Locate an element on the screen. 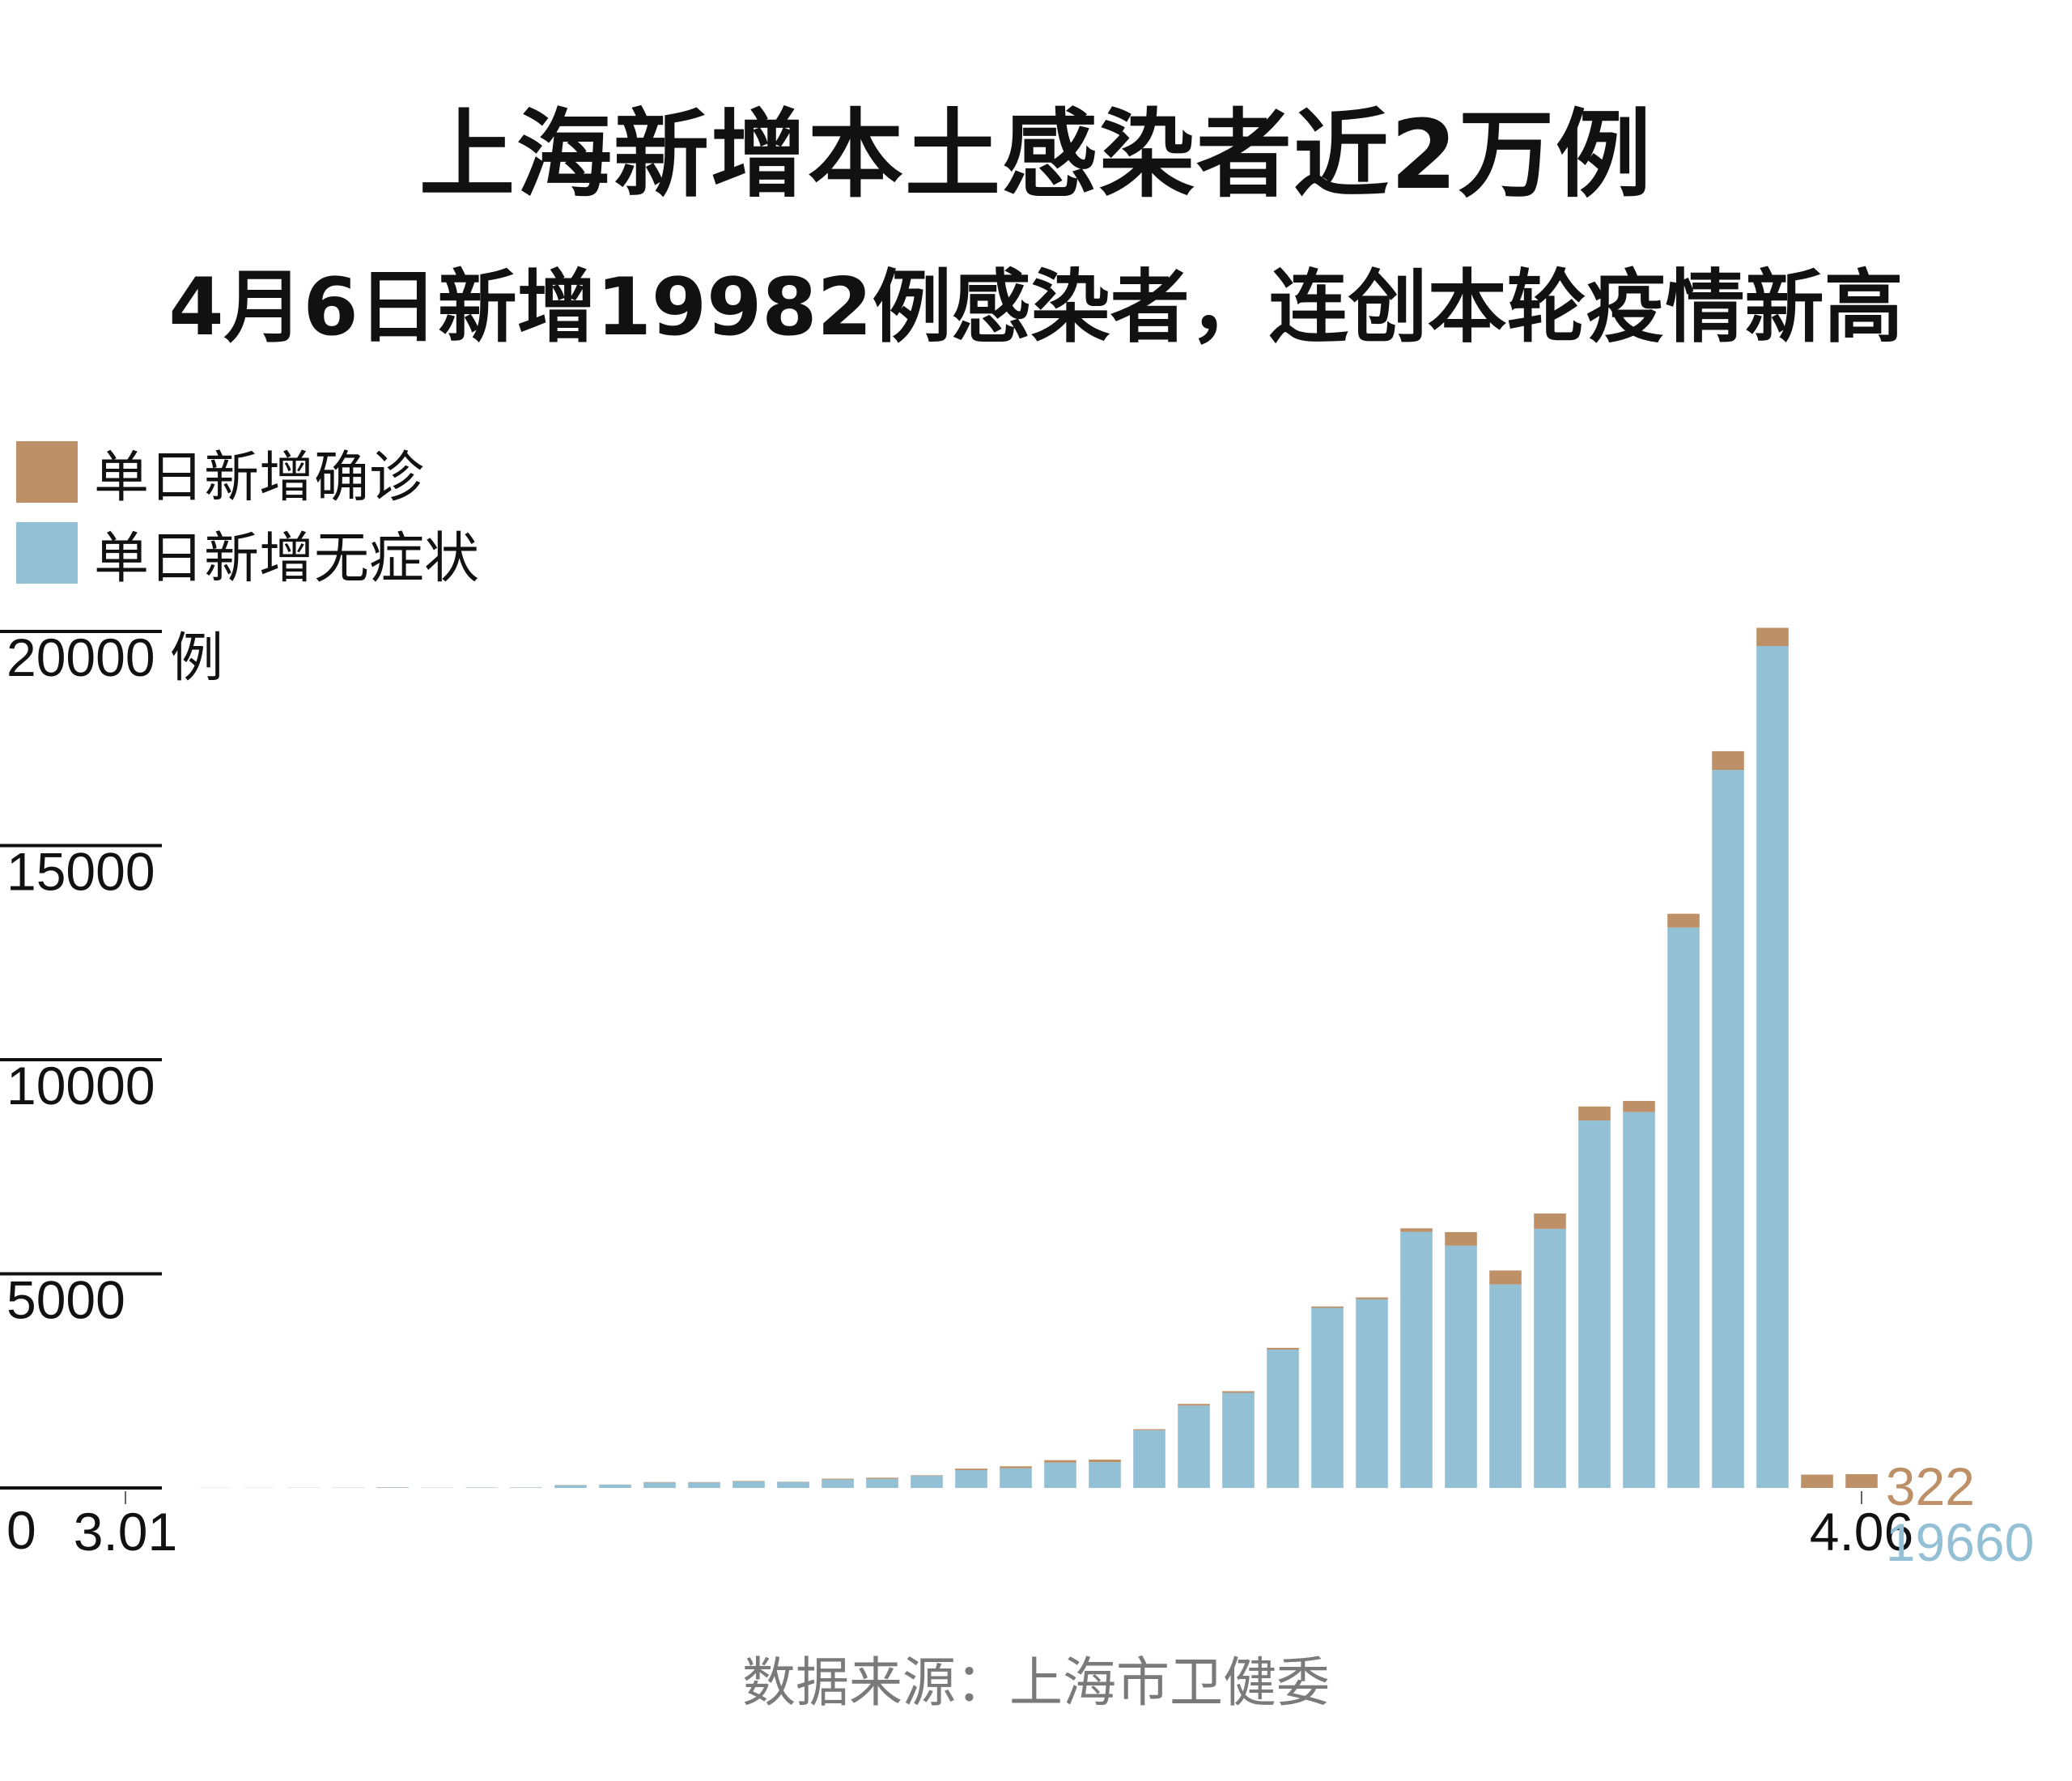  legend-item-confirmed: 单日新增确诊 is located at coordinates (220, 475).